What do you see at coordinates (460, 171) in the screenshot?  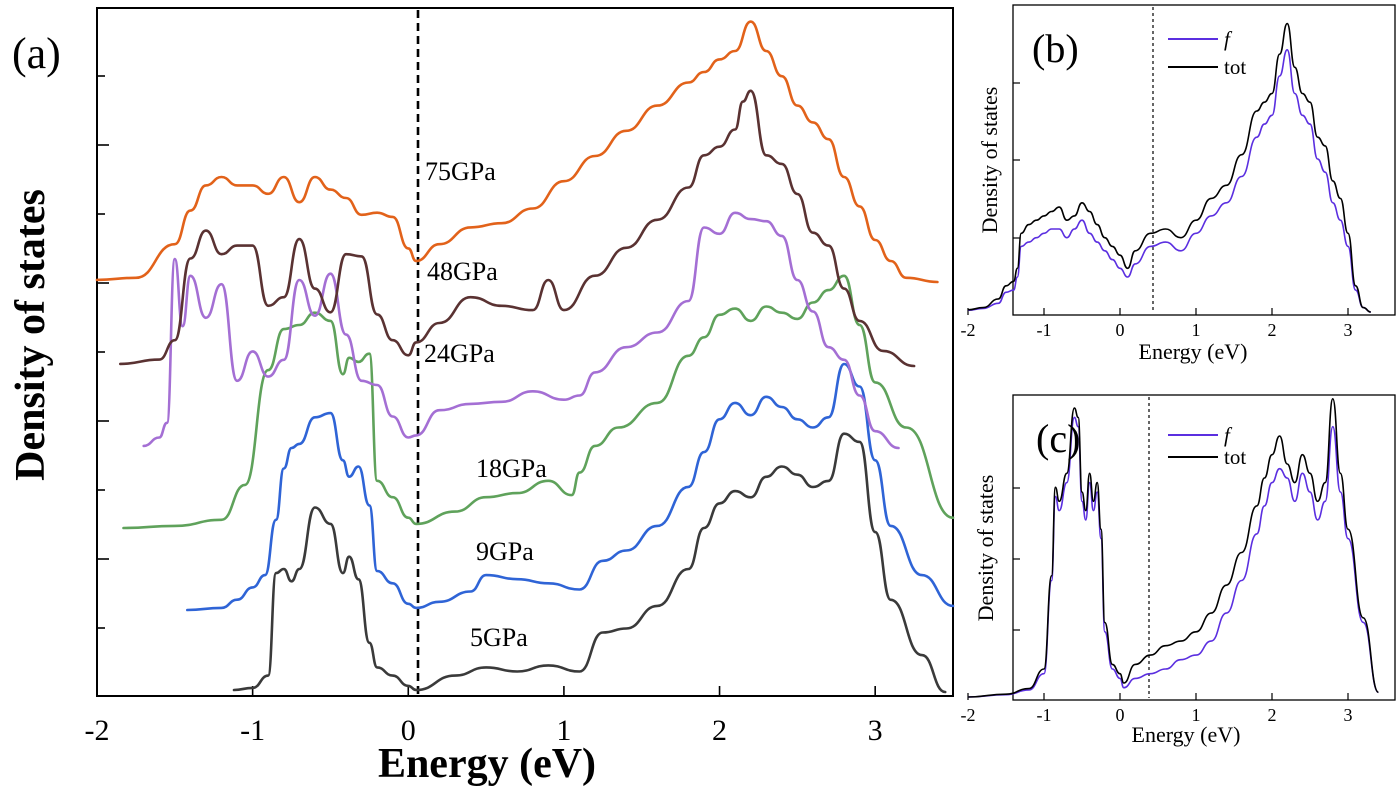 I see `label-75gpa: 75GPa` at bounding box center [460, 171].